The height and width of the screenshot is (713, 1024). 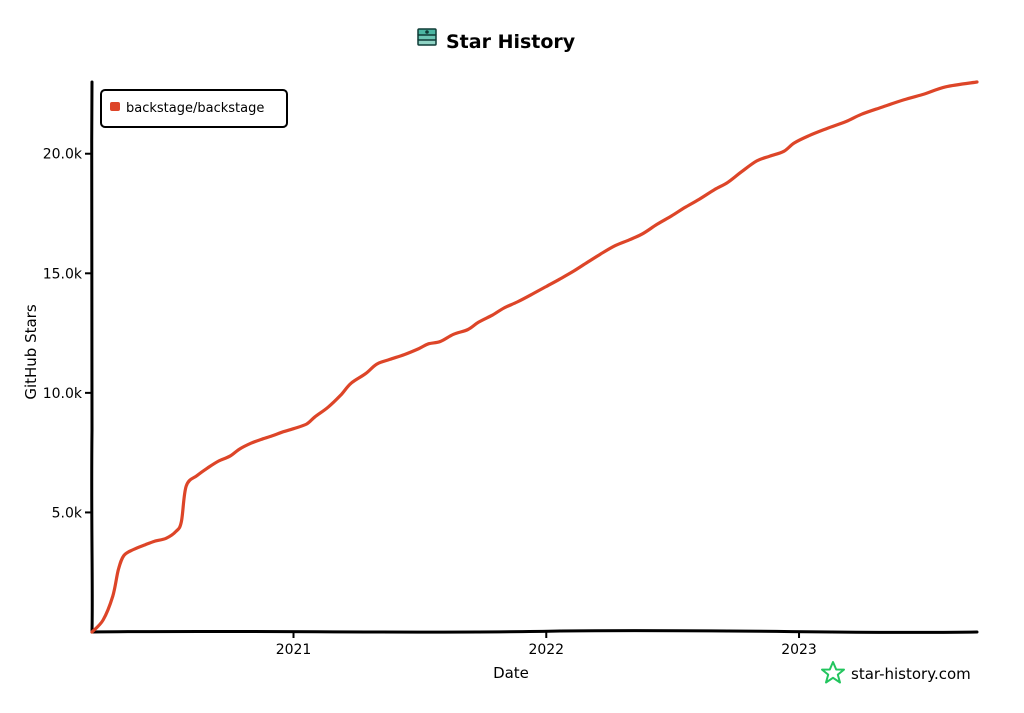 I want to click on star-outline-icon, so click(x=833, y=672).